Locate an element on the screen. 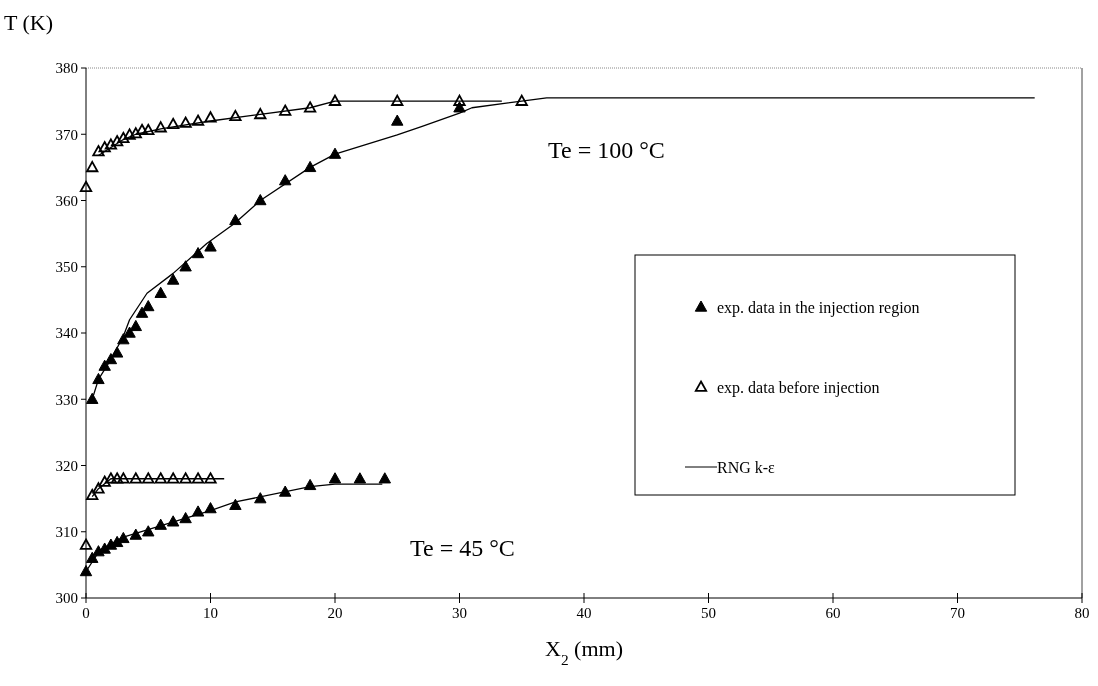 The height and width of the screenshot is (686, 1098). y-tick-label: 340 is located at coordinates (66, 333).